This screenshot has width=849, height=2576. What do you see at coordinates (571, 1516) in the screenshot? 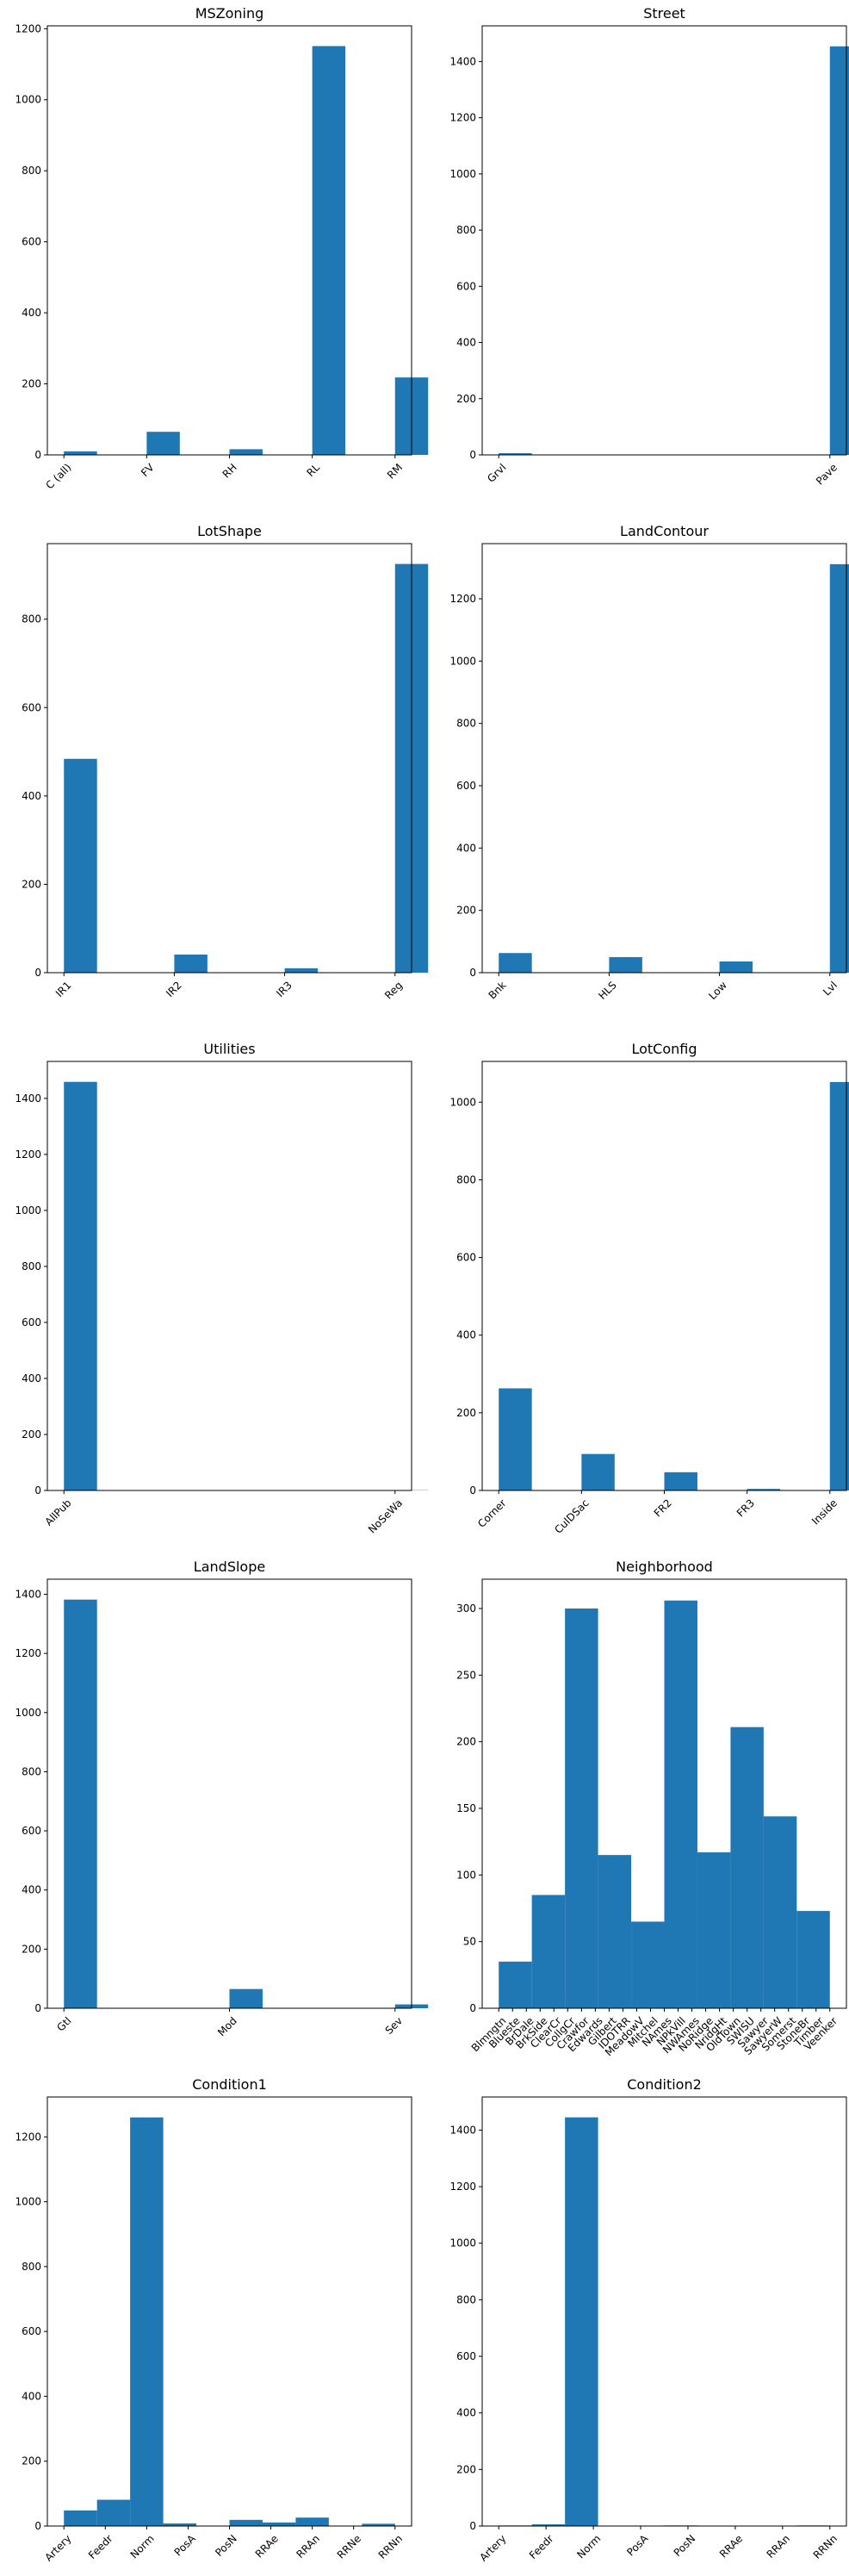
I see `x-tick-label-lotconfig-1: CulDSac` at bounding box center [571, 1516].